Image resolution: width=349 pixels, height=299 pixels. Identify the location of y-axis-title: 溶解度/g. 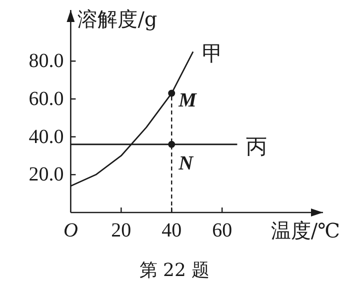
(118, 19).